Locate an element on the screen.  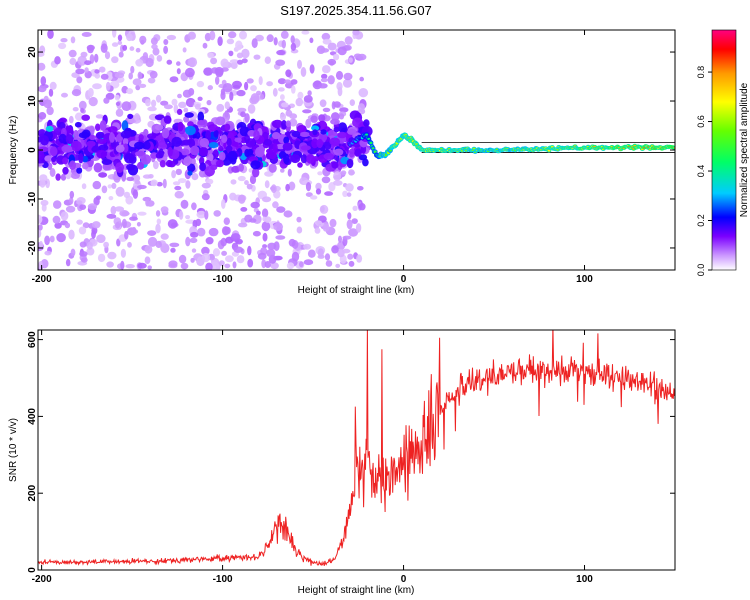
spectrogram-ylabel: Frequency (Hz) is located at coordinates (13, 150).